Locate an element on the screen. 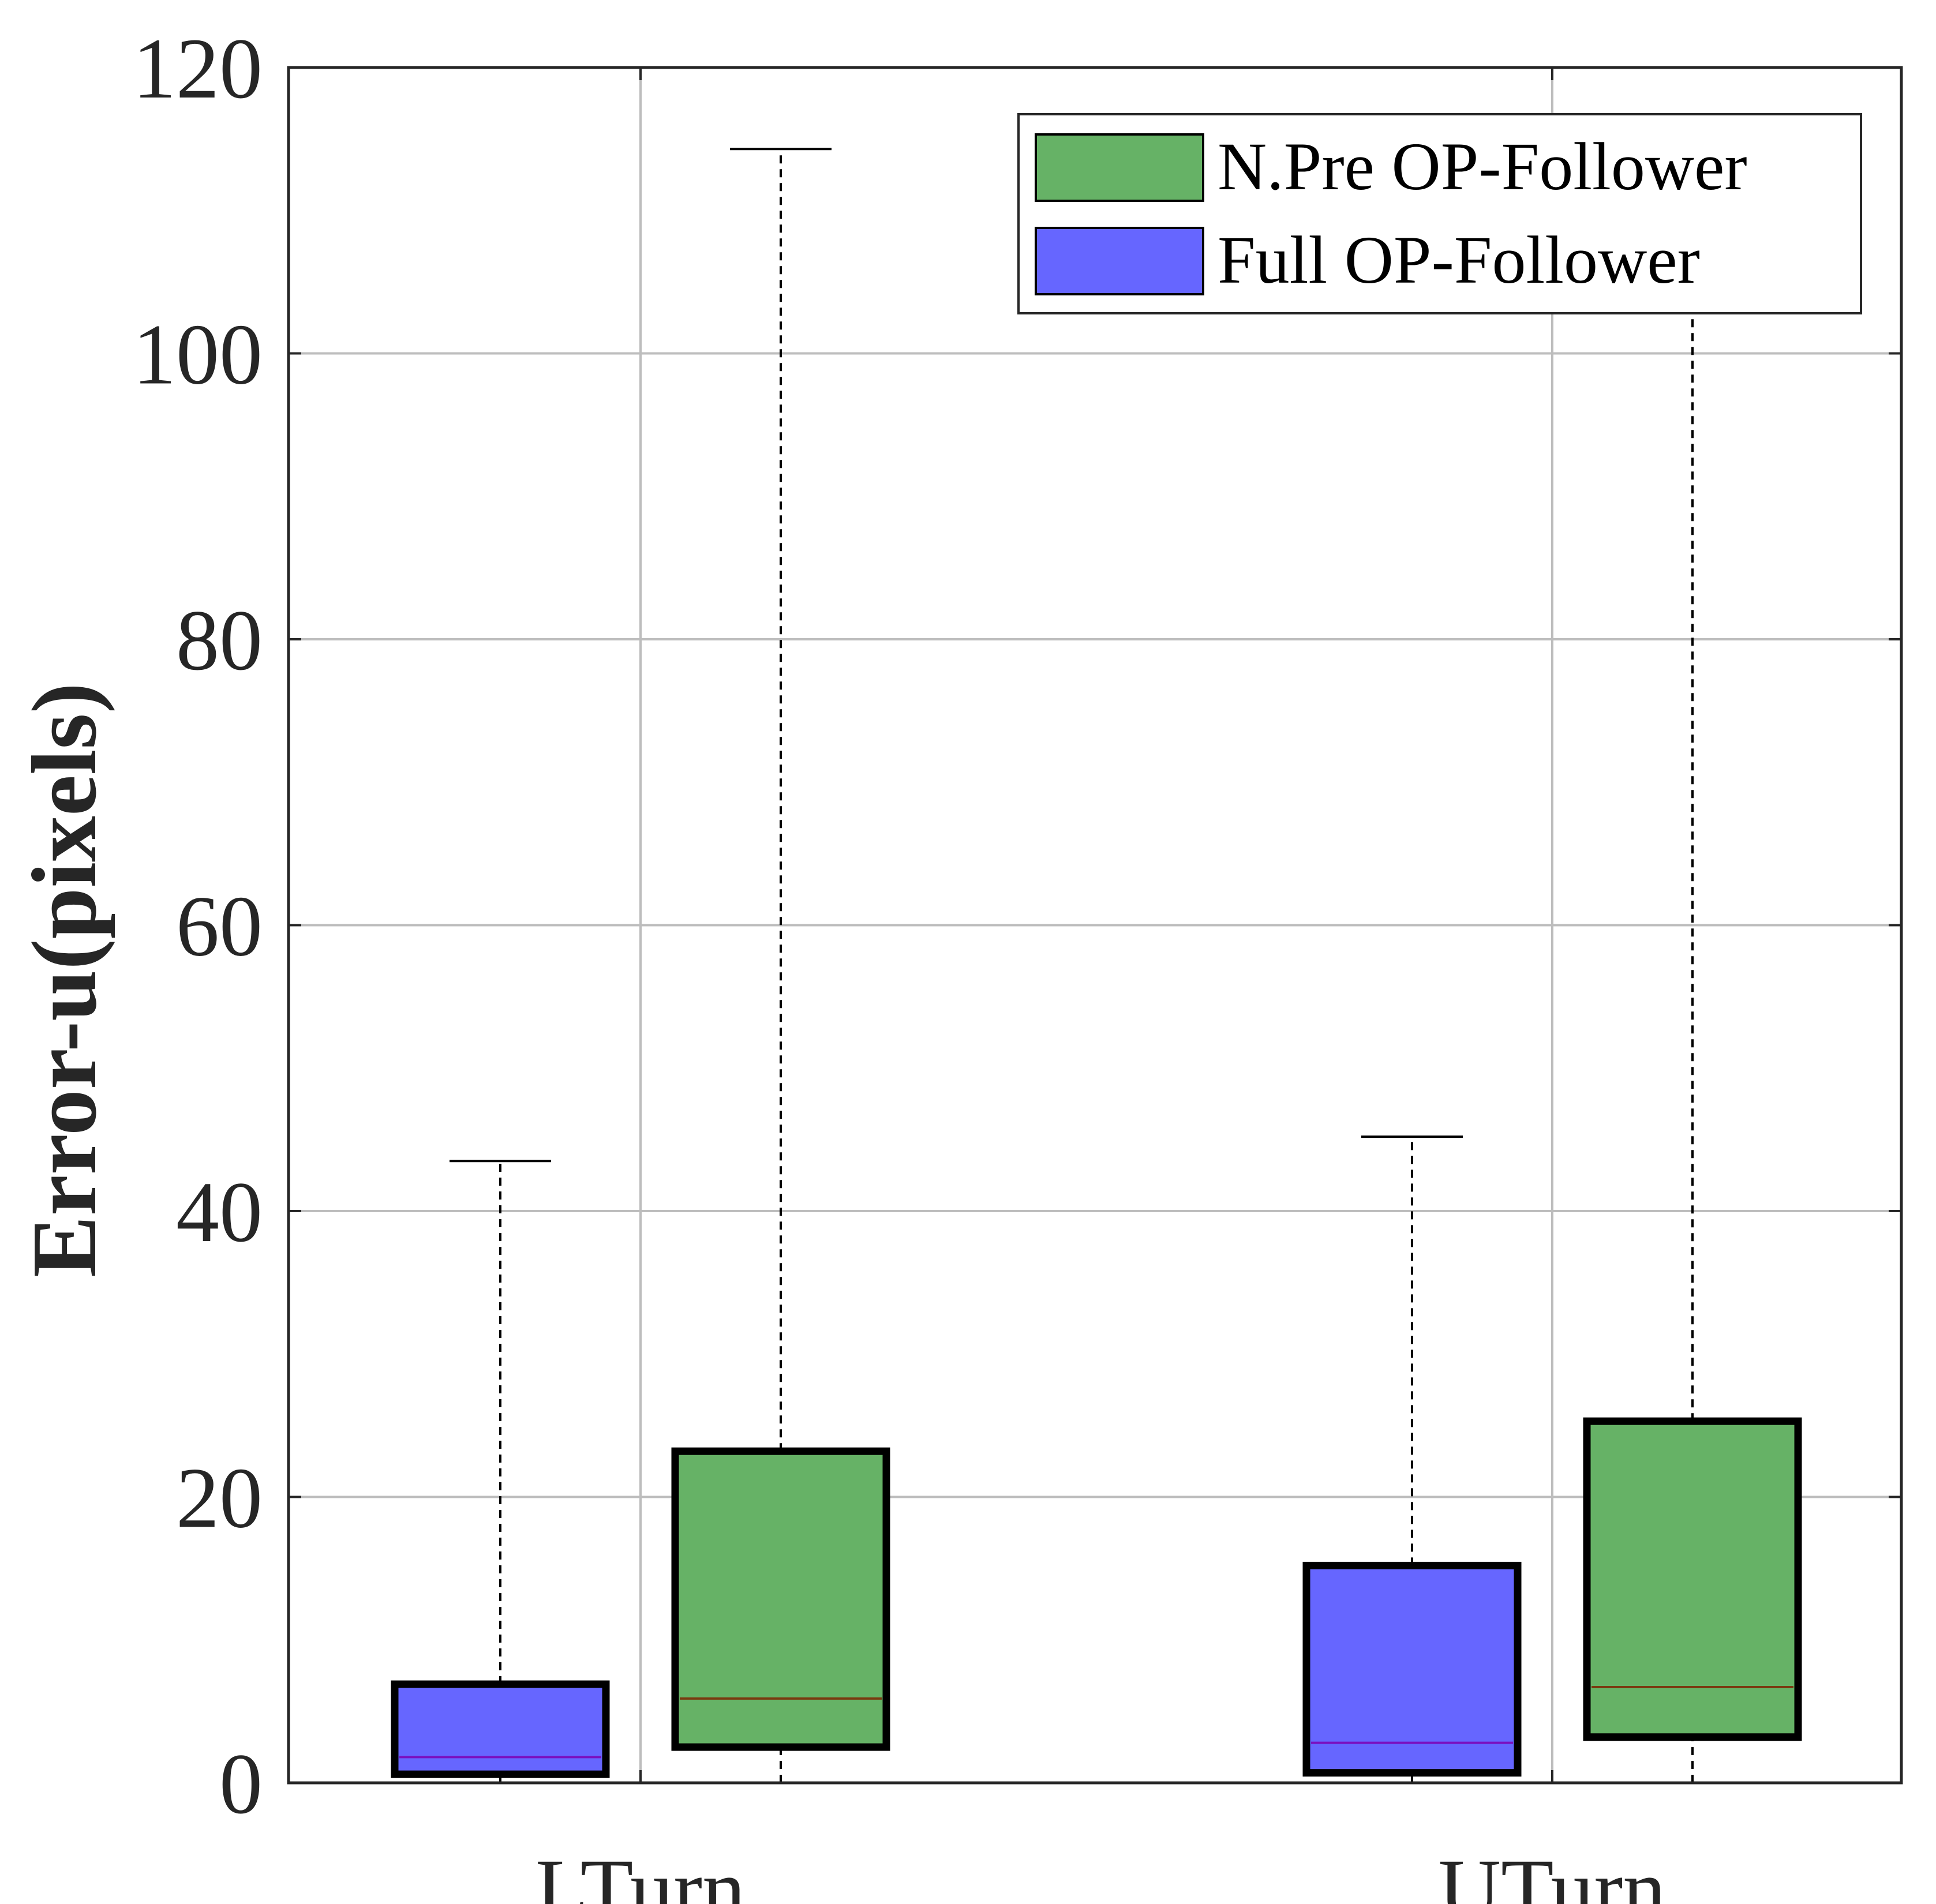 The width and height of the screenshot is (1936, 1904). y-tick-label: 100 is located at coordinates (198, 355).